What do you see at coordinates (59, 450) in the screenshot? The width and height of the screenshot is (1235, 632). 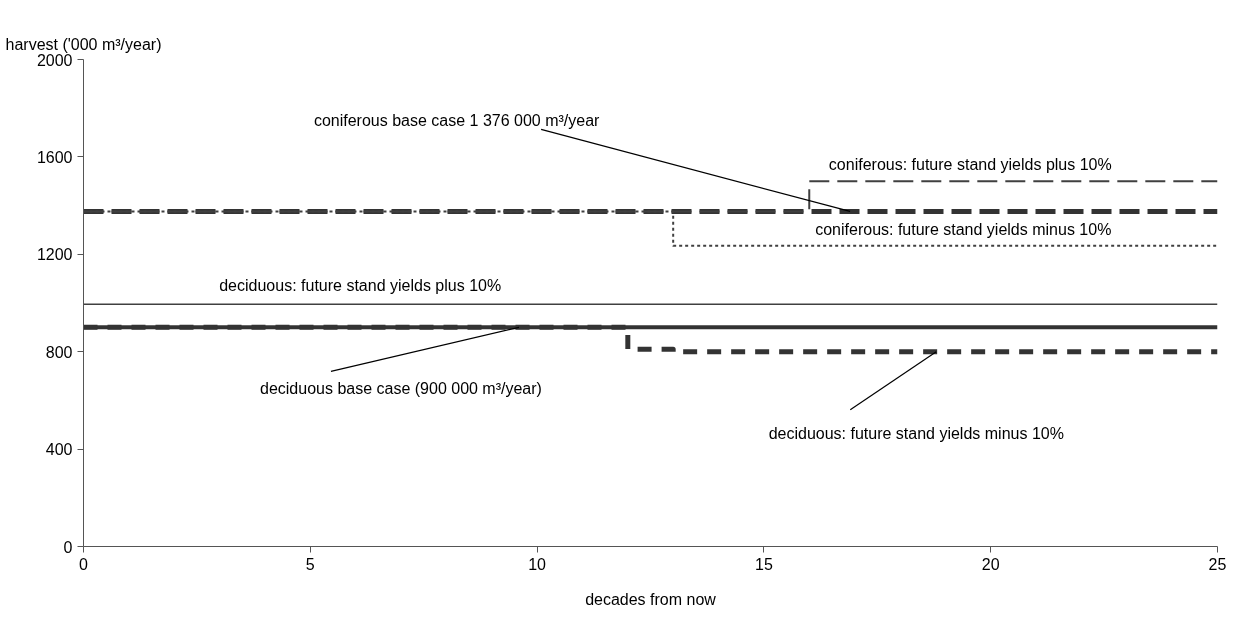 I see `y-tick-label: 400` at bounding box center [59, 450].